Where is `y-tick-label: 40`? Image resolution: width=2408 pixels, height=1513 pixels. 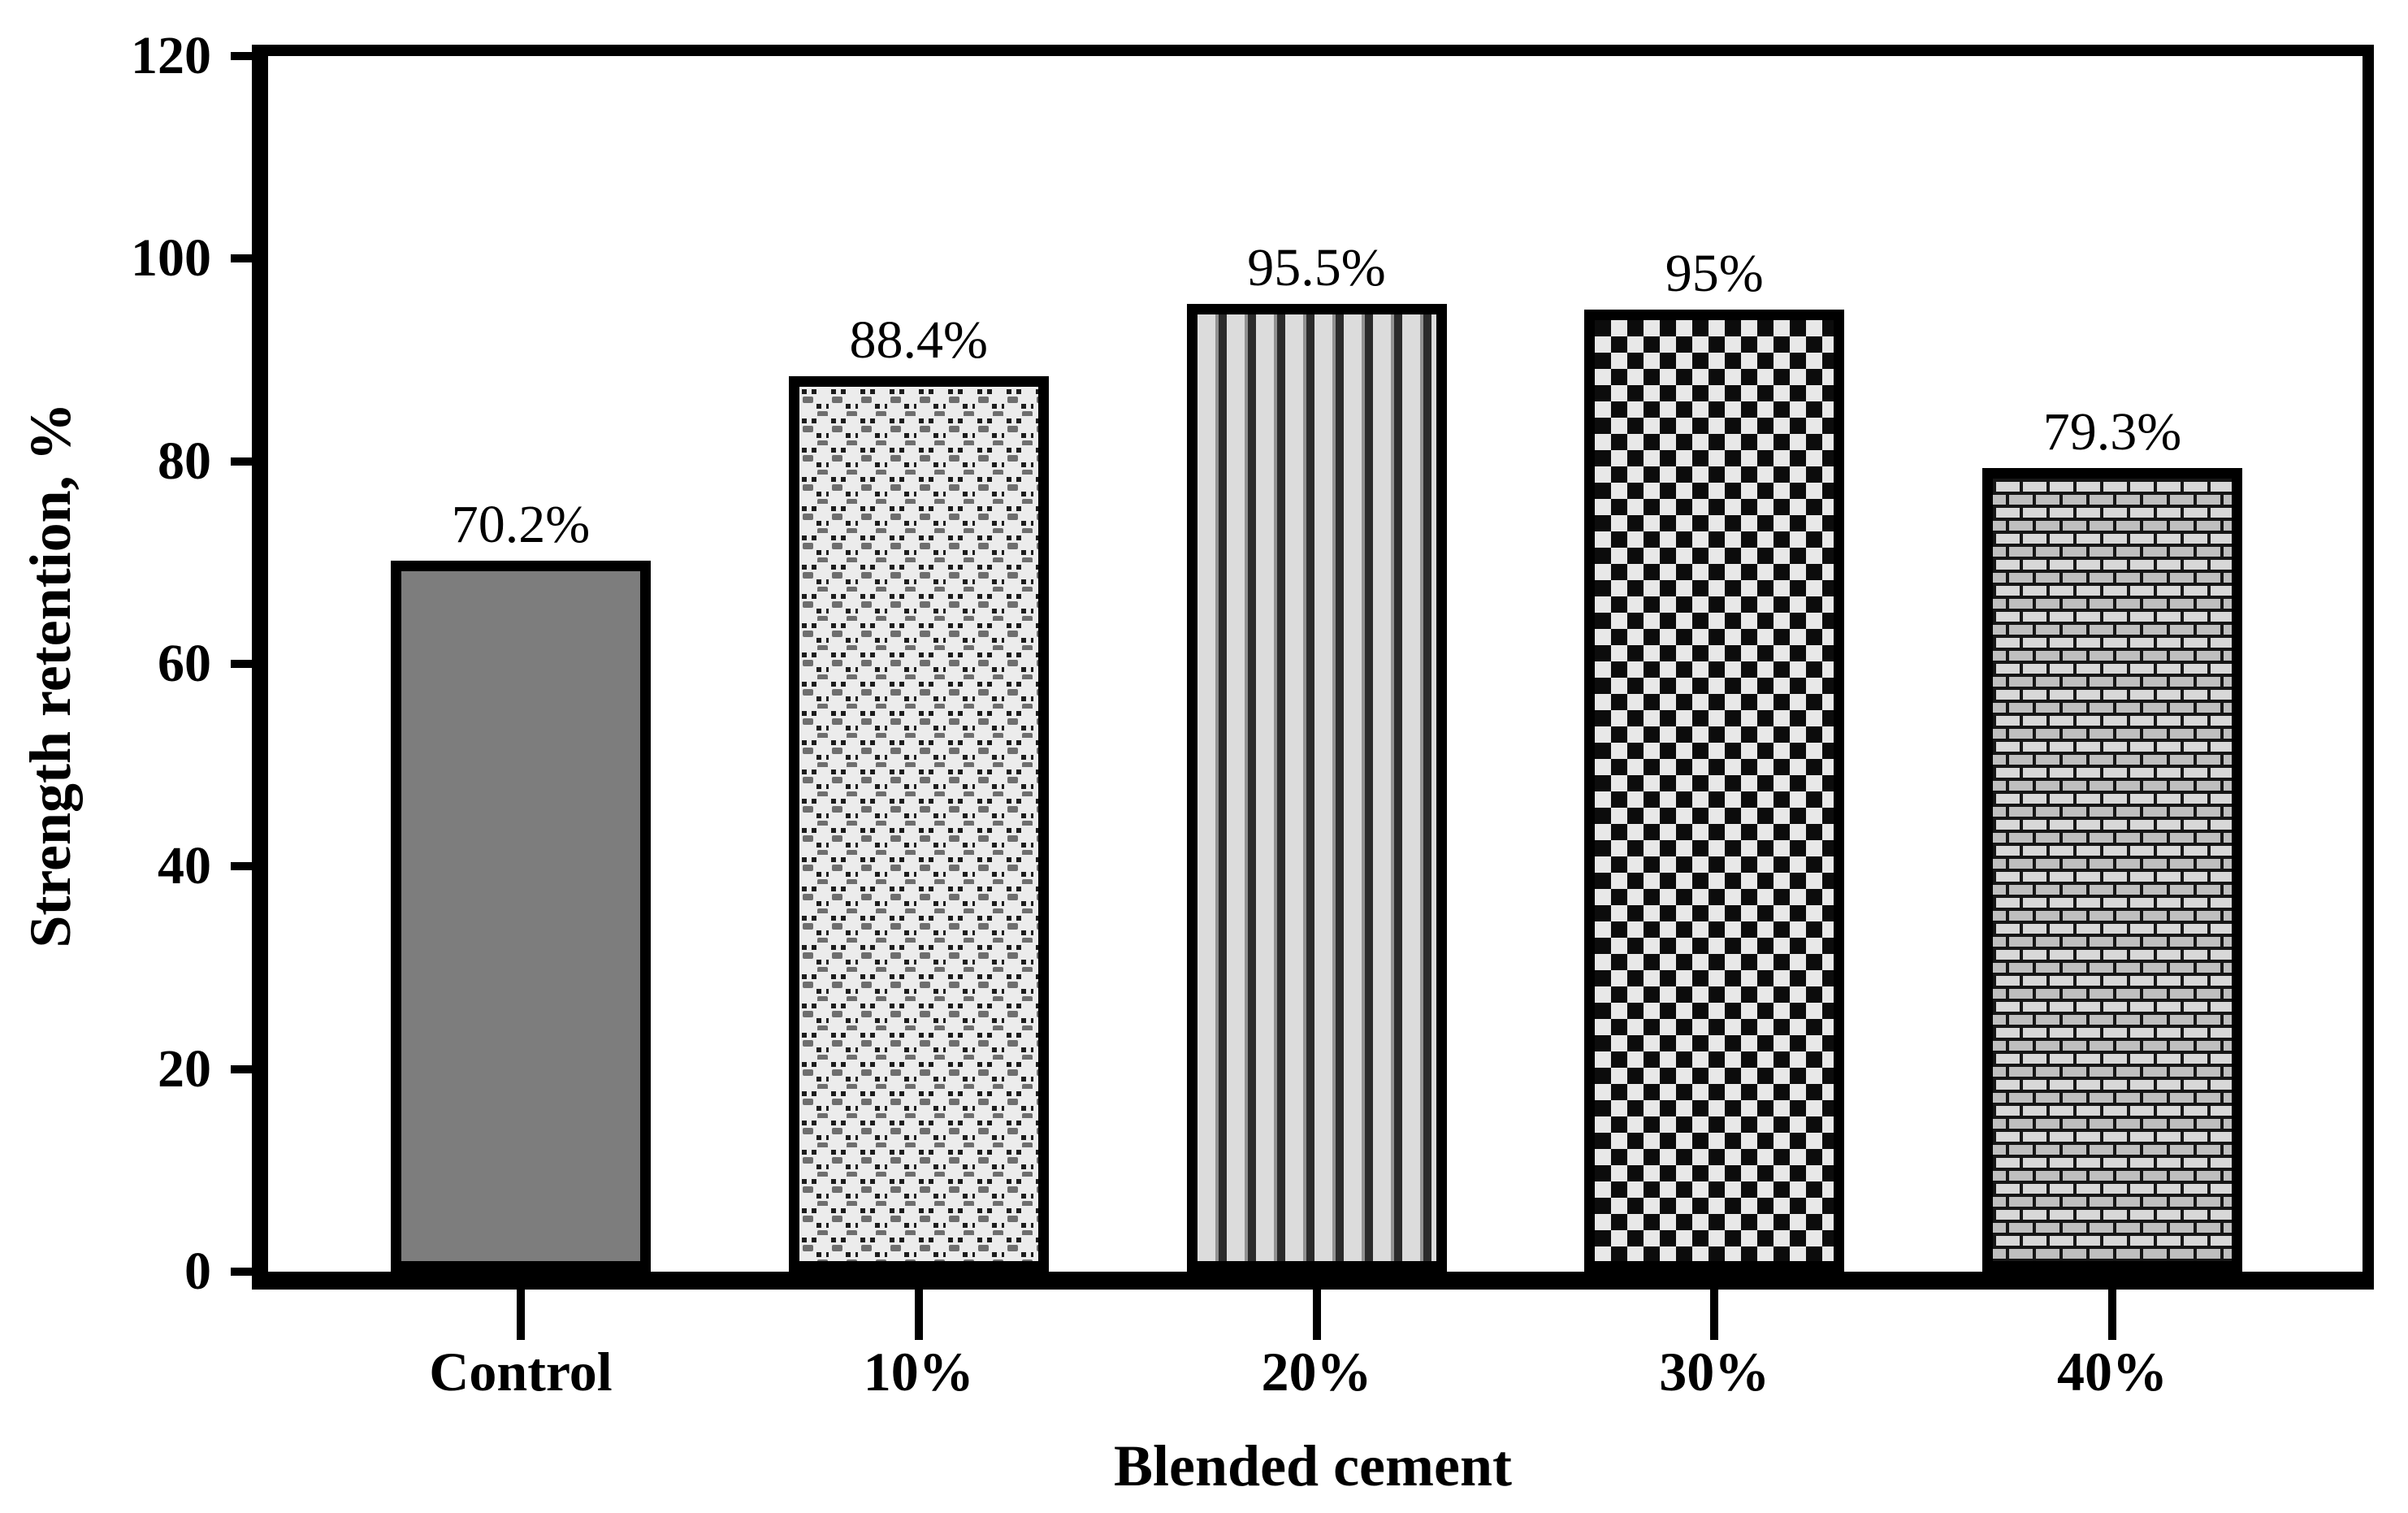 y-tick-label: 40 is located at coordinates (184, 866).